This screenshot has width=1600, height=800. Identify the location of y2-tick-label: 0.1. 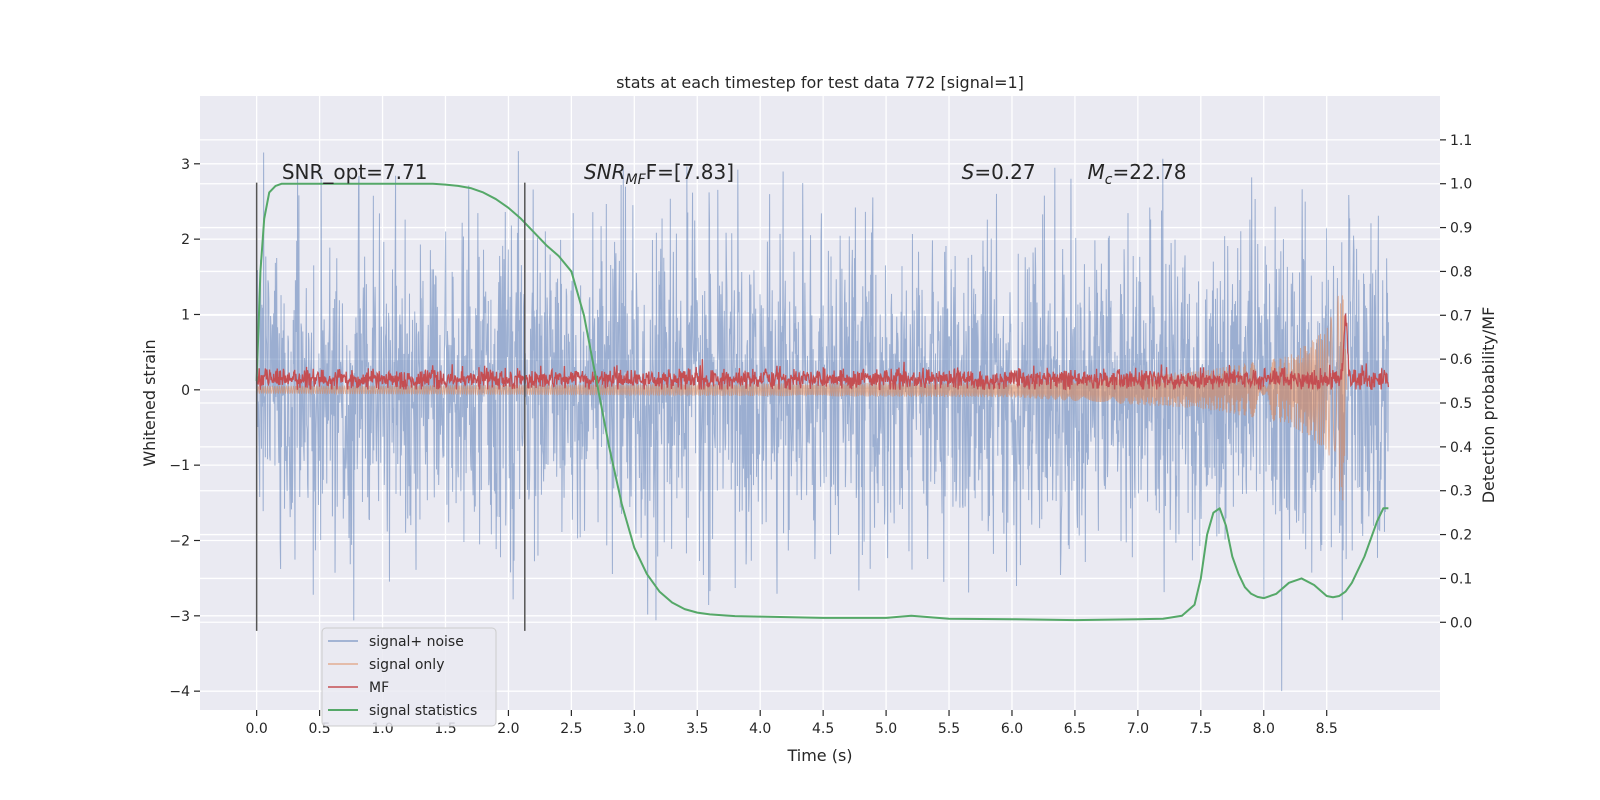
(1461, 579).